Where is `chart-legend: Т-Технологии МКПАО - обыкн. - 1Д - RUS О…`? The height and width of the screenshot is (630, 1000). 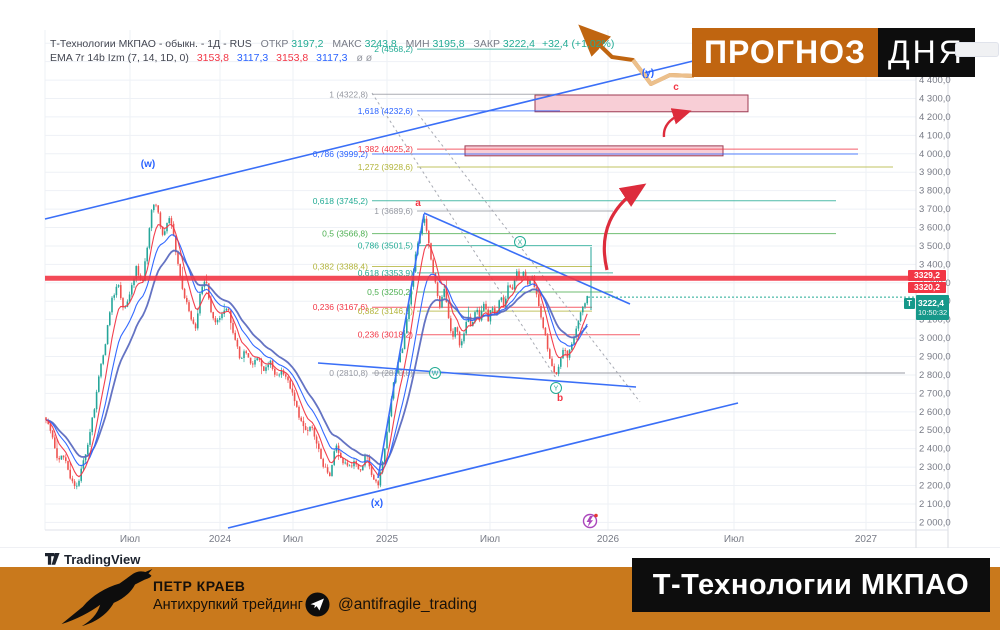
chart-legend: Т-Технологии МКПАО - обыкн. - 1Д - RUS О… is located at coordinates (332, 51).